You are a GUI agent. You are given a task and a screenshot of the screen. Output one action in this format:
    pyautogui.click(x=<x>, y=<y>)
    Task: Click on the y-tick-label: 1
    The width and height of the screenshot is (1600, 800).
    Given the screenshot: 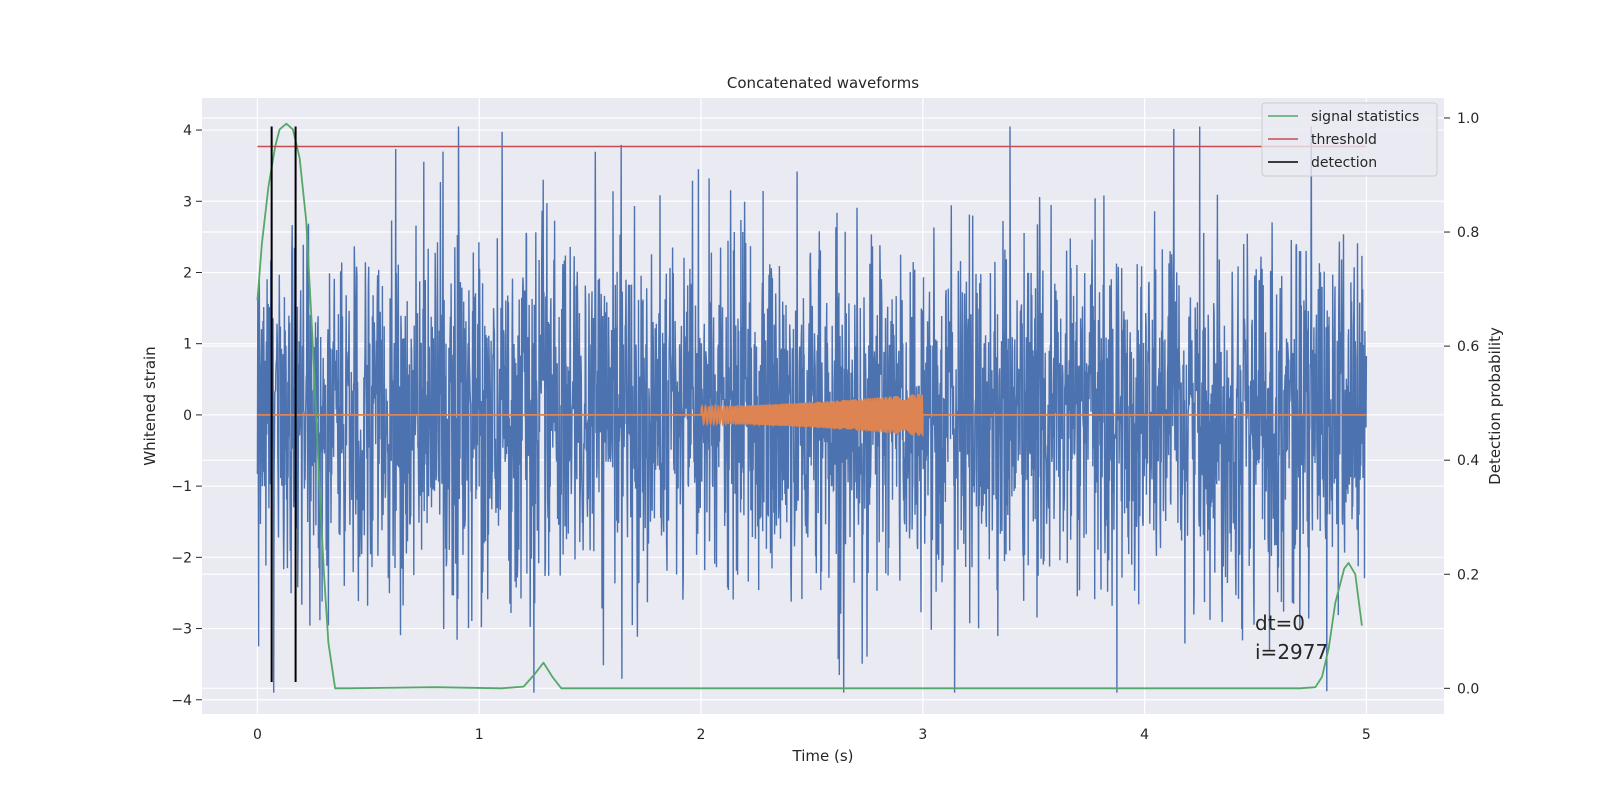 What is the action you would take?
    pyautogui.click(x=187, y=345)
    